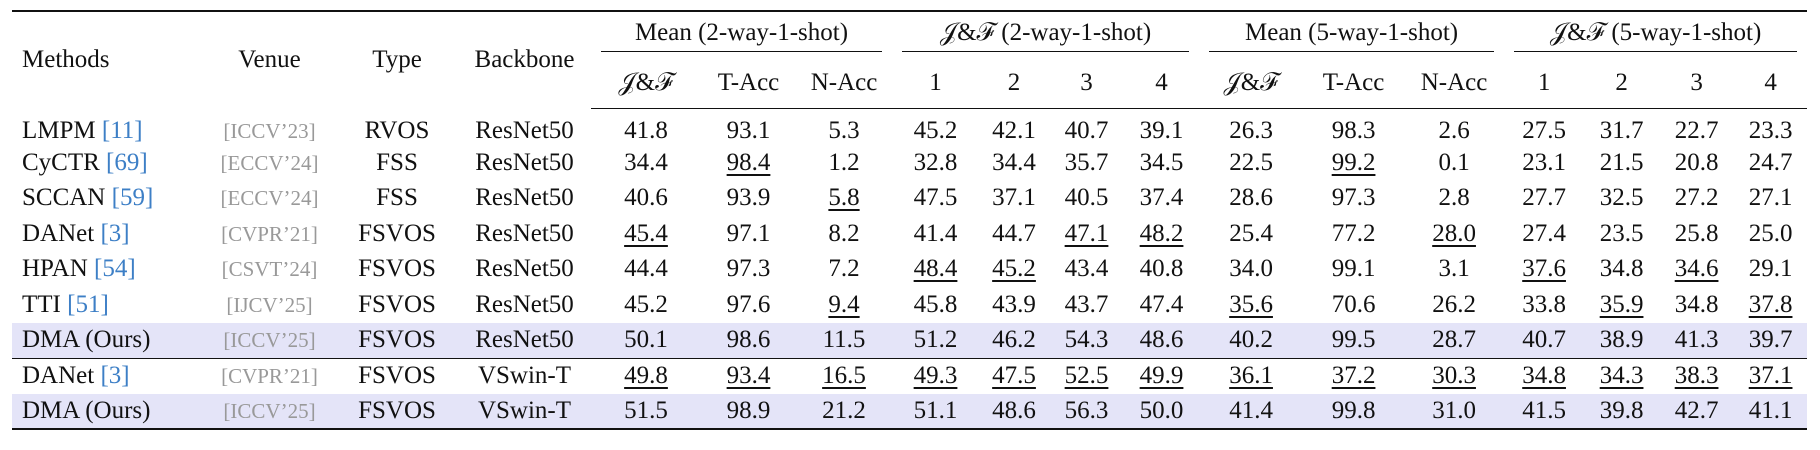 Image resolution: width=1820 pixels, height=450 pixels. I want to click on value: 52.5, so click(1086, 375).